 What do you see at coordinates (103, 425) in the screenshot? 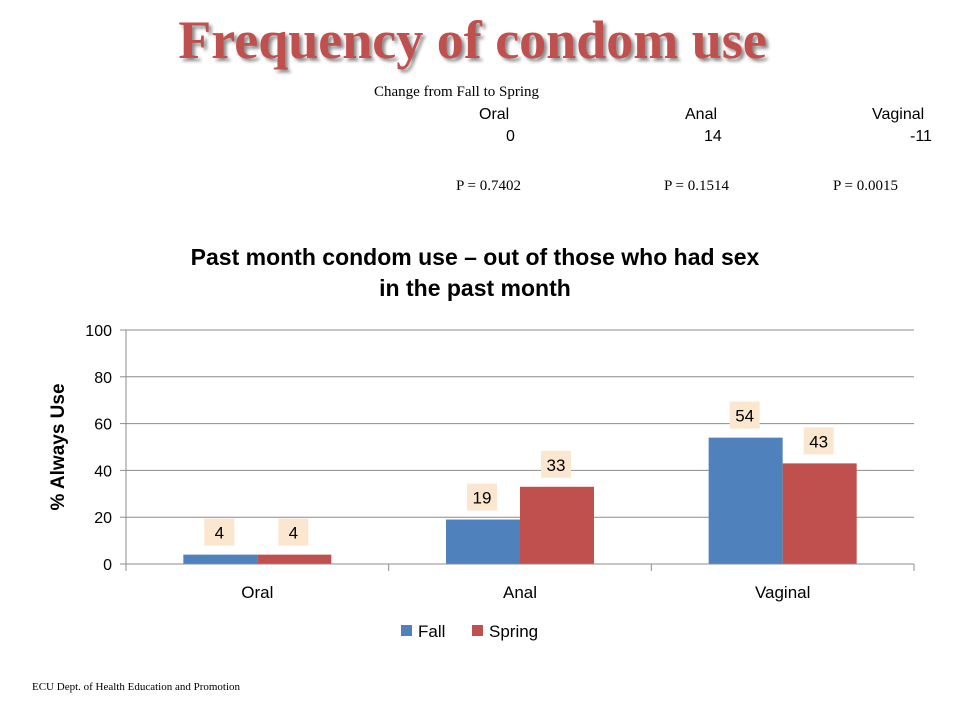
I see `y-tick-label: 60` at bounding box center [103, 425].